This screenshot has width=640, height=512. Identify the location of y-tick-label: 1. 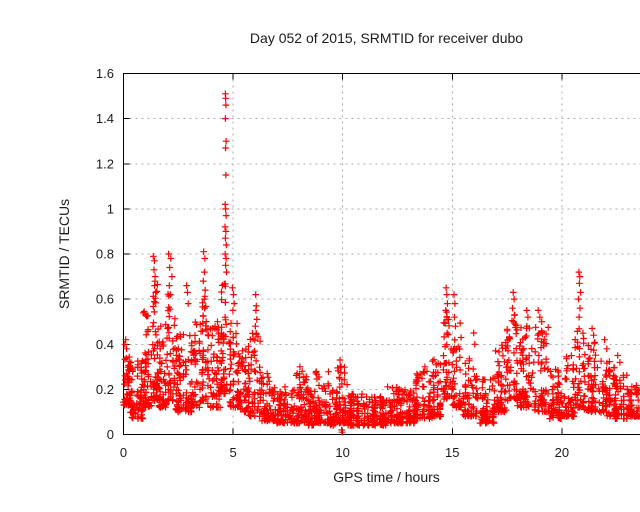
(110, 208).